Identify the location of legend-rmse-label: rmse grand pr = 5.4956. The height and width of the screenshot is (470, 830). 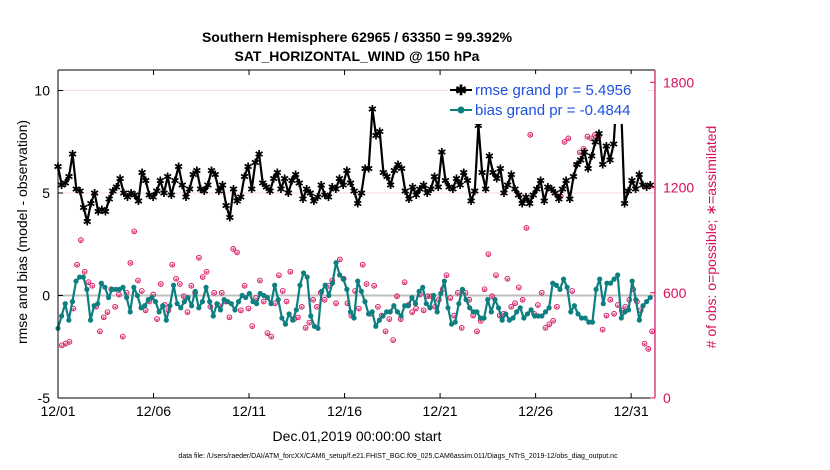
(553, 90).